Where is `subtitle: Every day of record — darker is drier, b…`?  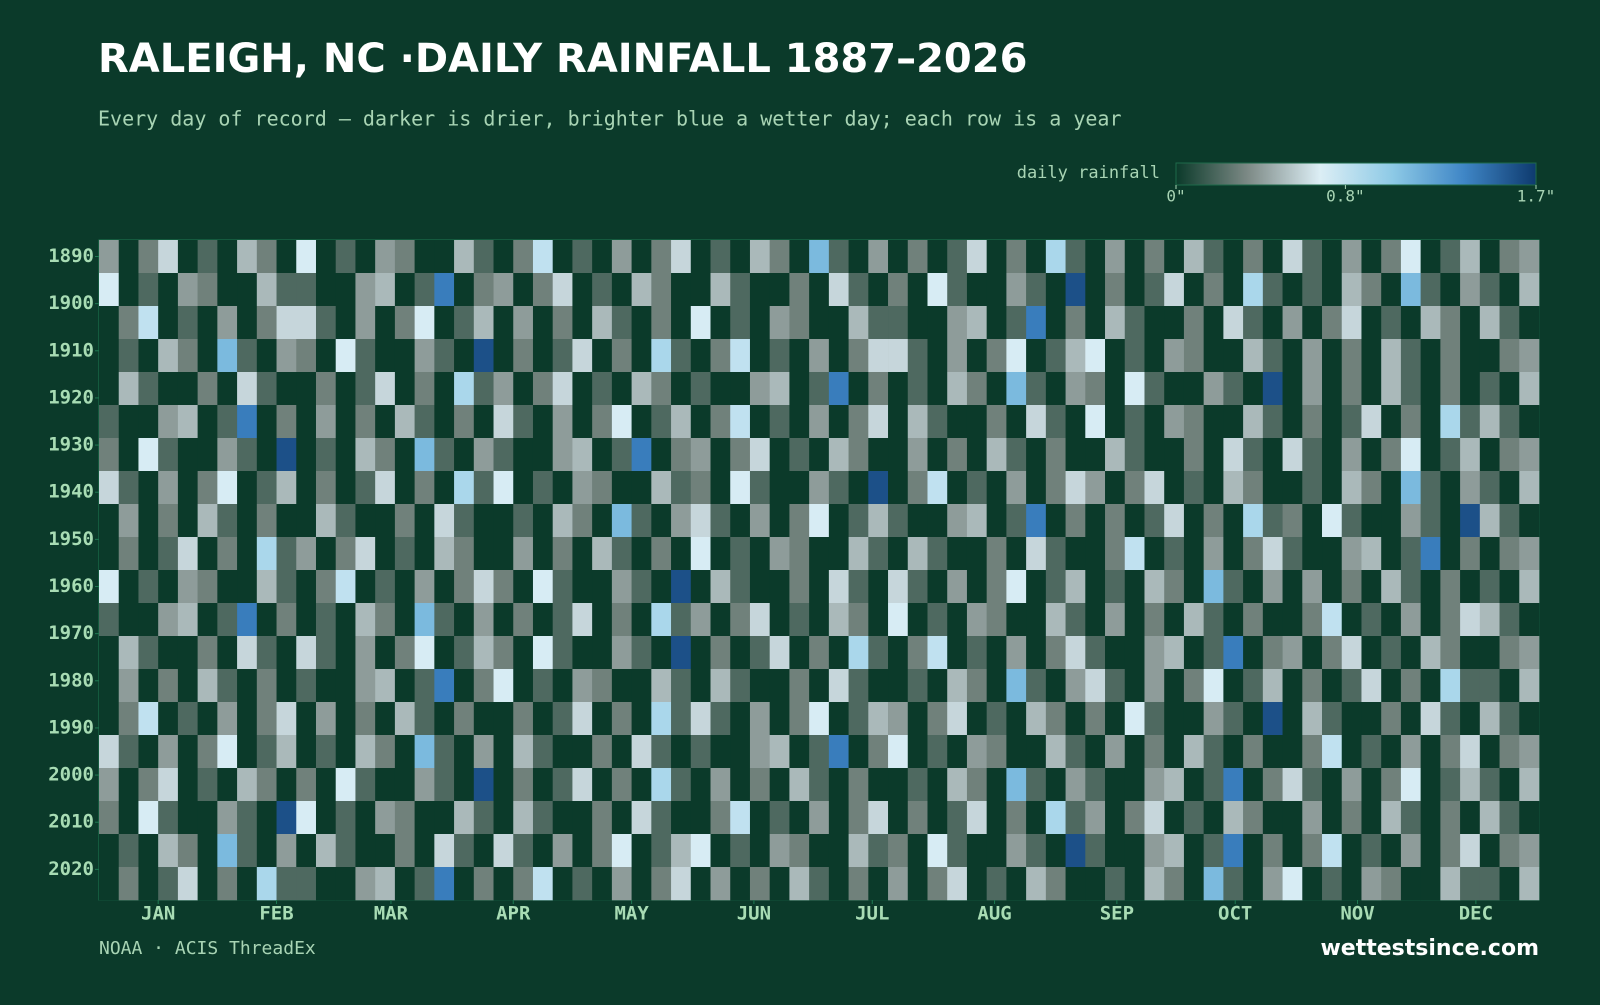
subtitle: Every day of record — darker is drier, b… is located at coordinates (610, 119).